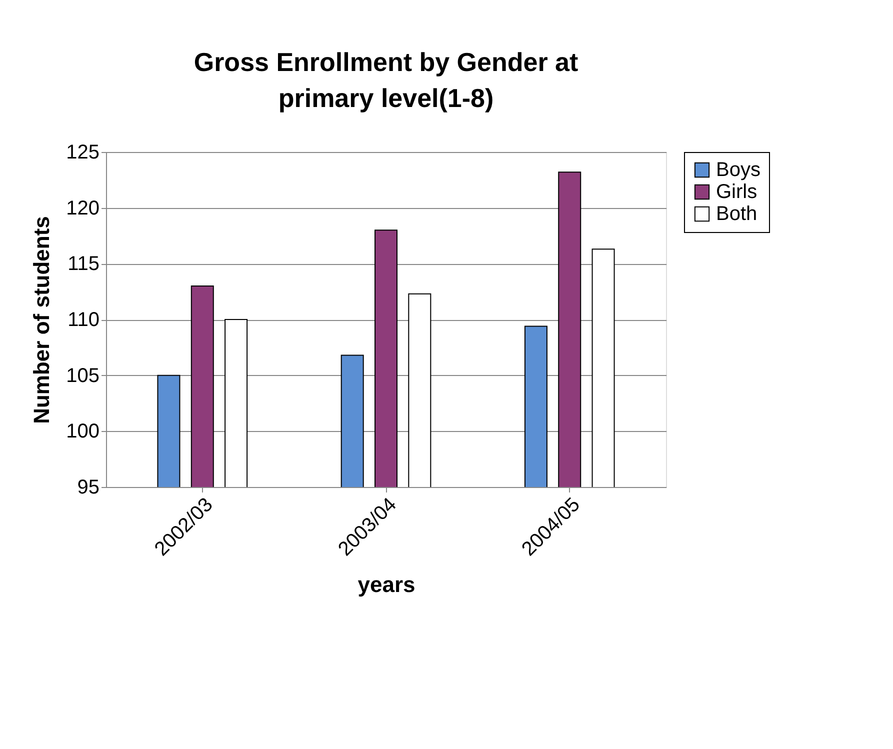 Image resolution: width=893 pixels, height=749 pixels. What do you see at coordinates (386, 80) in the screenshot?
I see `chart-title: Gross Enrollment by Gender at primary level(1-8)` at bounding box center [386, 80].